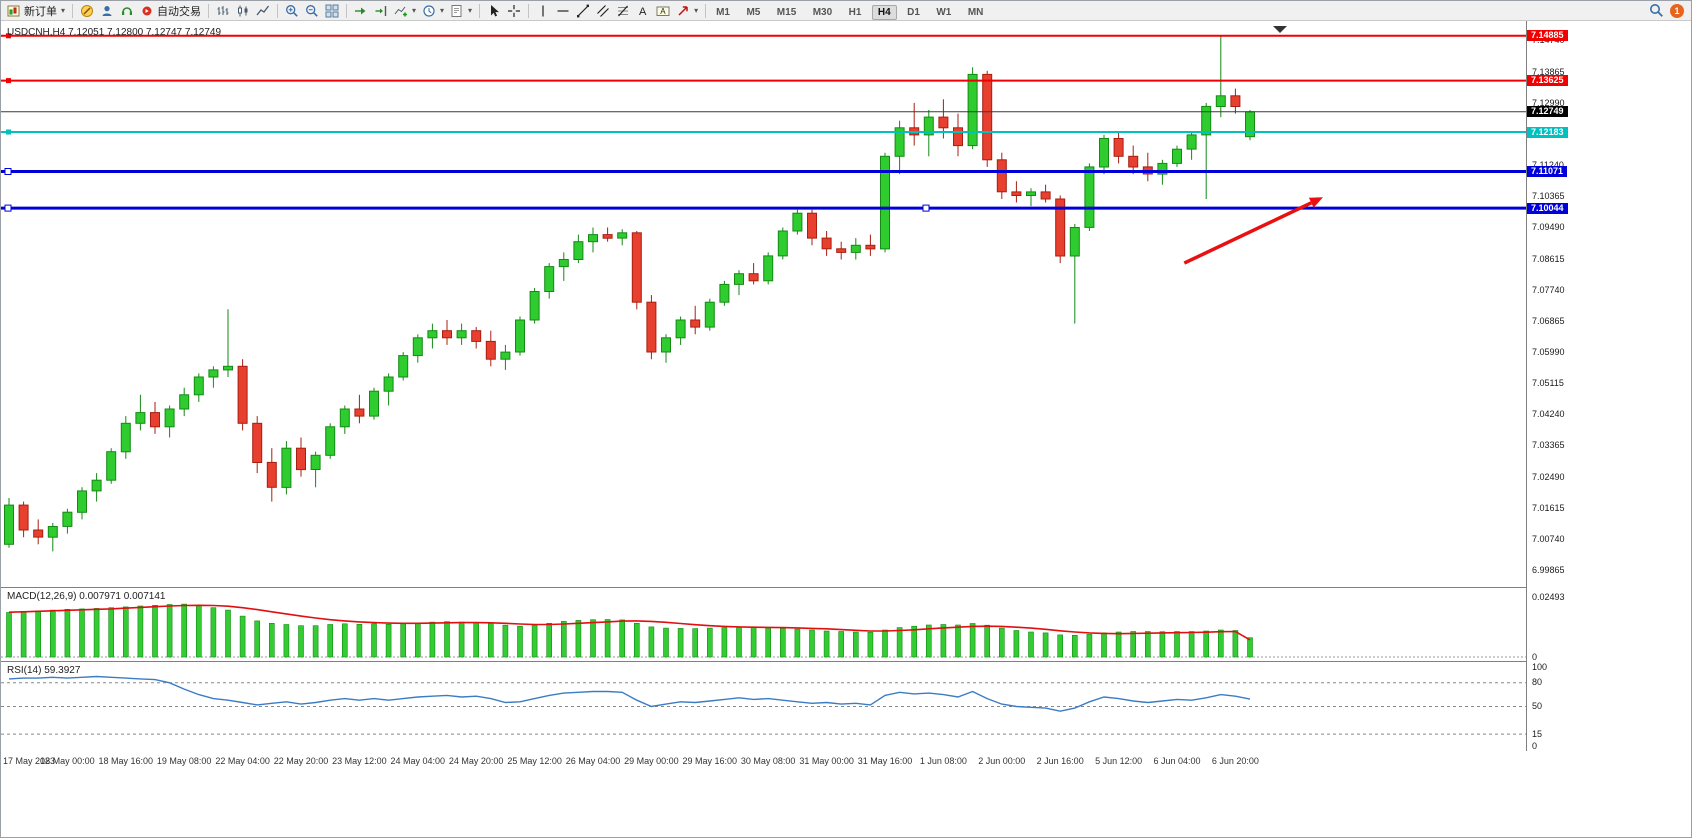 The width and height of the screenshot is (1692, 838). I want to click on periods-button: ▾, so click(433, 11).